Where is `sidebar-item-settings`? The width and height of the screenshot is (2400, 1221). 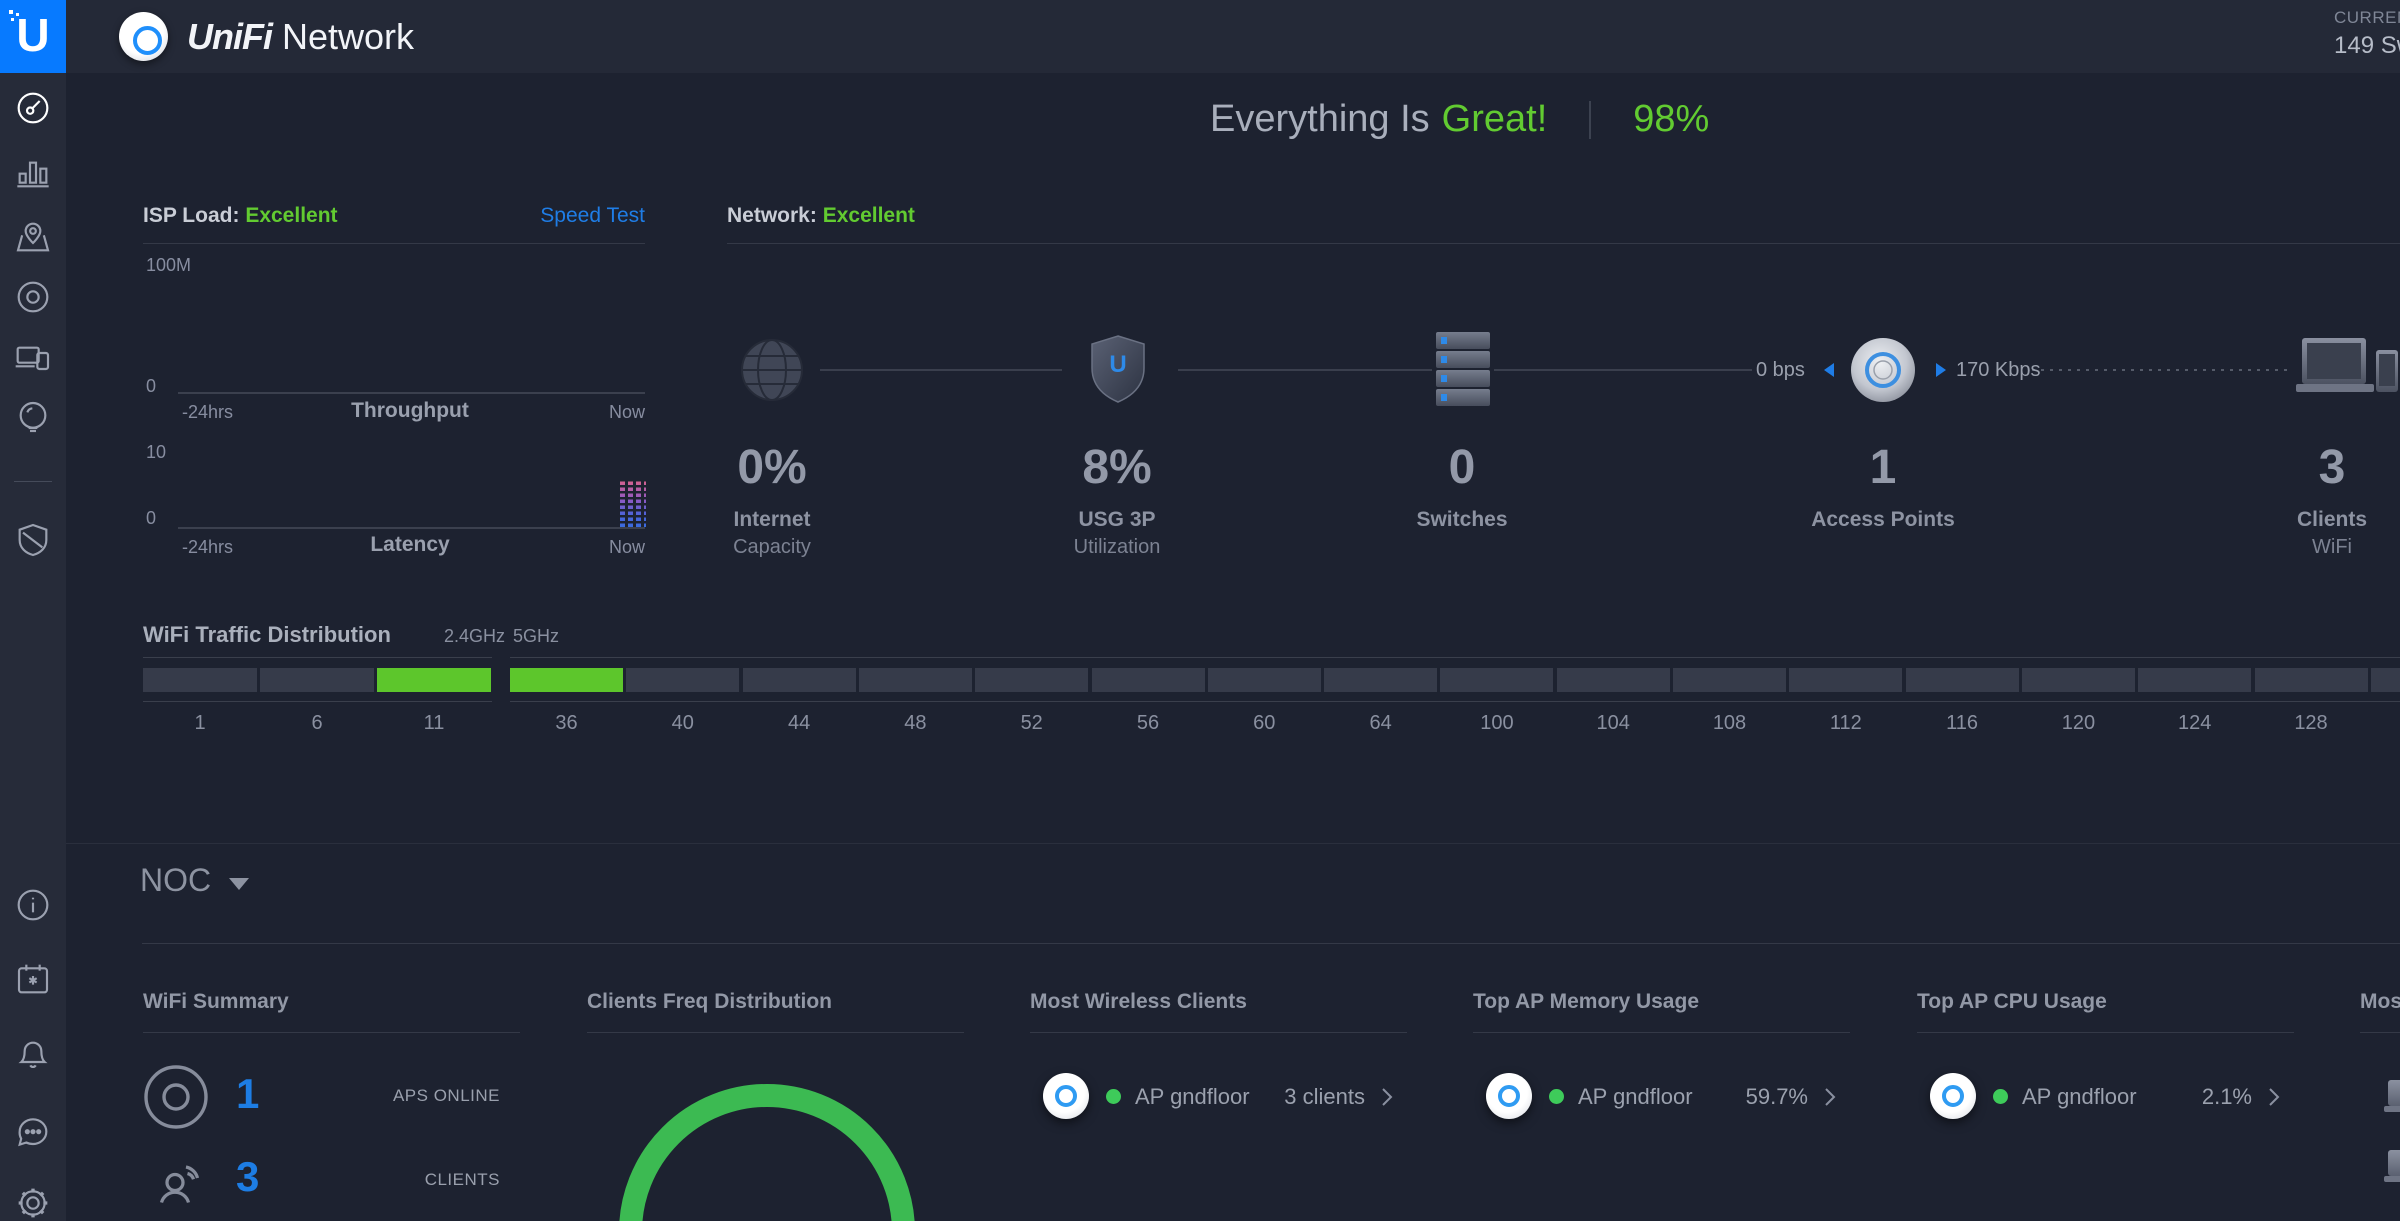
sidebar-item-settings is located at coordinates (33, 1200).